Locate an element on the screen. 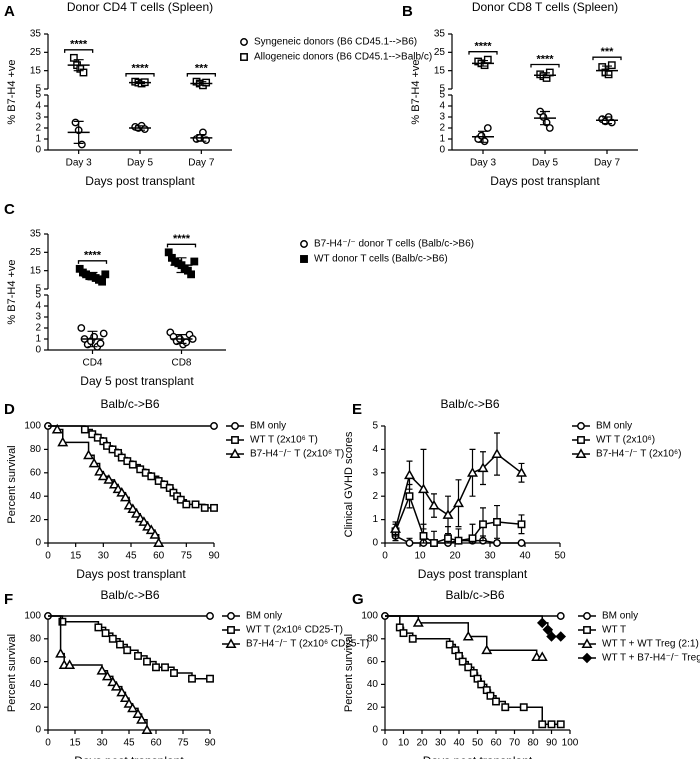  x-tick-label: 50 is located at coordinates (560, 556).